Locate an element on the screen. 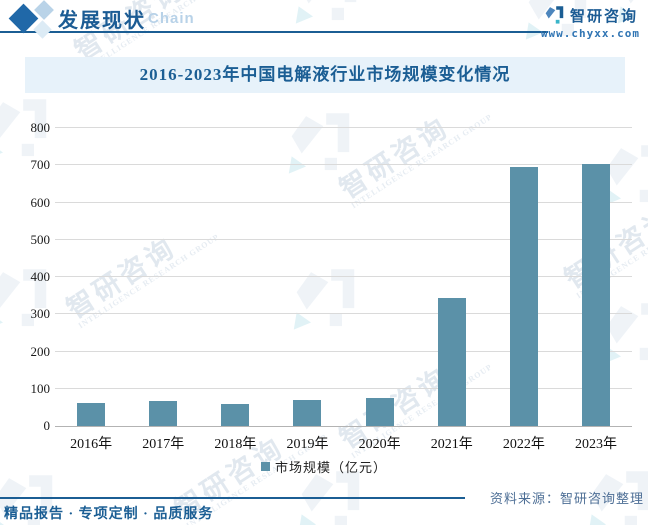 The height and width of the screenshot is (525, 648). diamond-icon is located at coordinates (42, 29).